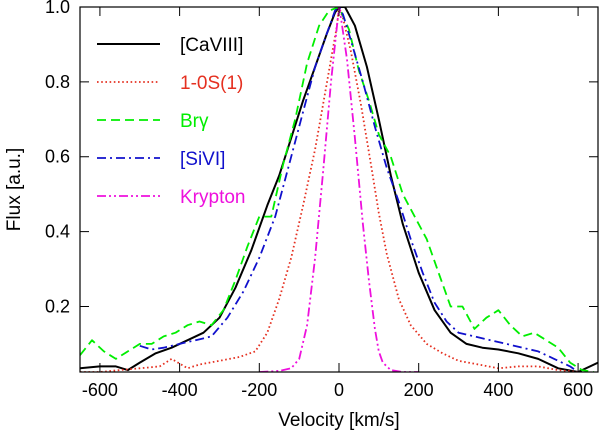  I want to click on y-tick-label: 0.4, so click(57, 232).